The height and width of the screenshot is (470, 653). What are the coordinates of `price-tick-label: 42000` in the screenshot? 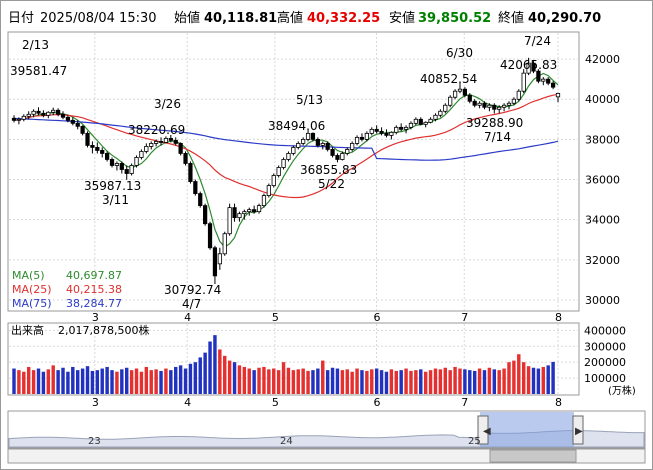 It's located at (602, 59).